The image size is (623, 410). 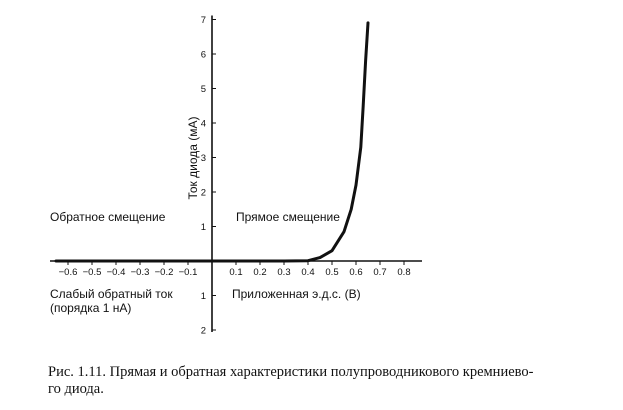 I want to click on y-tick-label: 5, so click(x=203, y=89).